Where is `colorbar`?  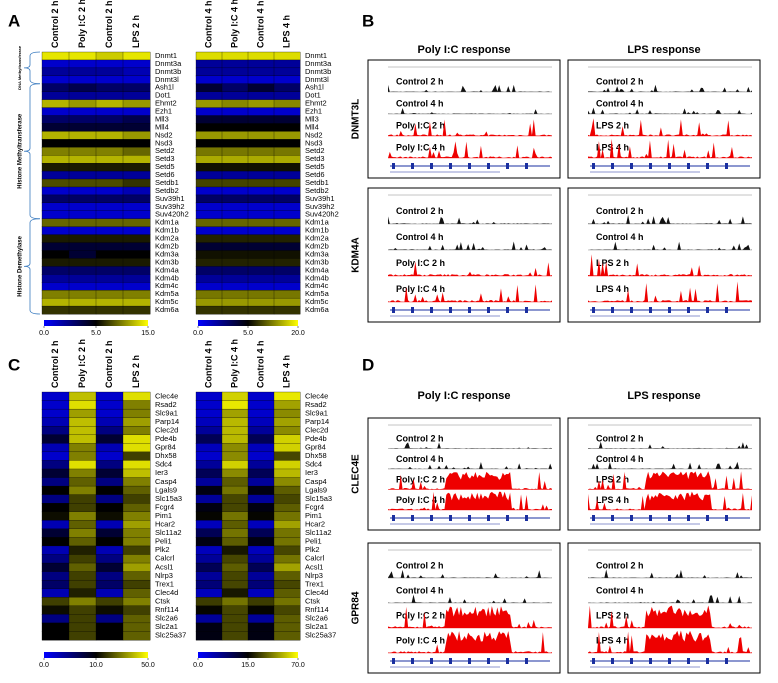 colorbar is located at coordinates (96, 655).